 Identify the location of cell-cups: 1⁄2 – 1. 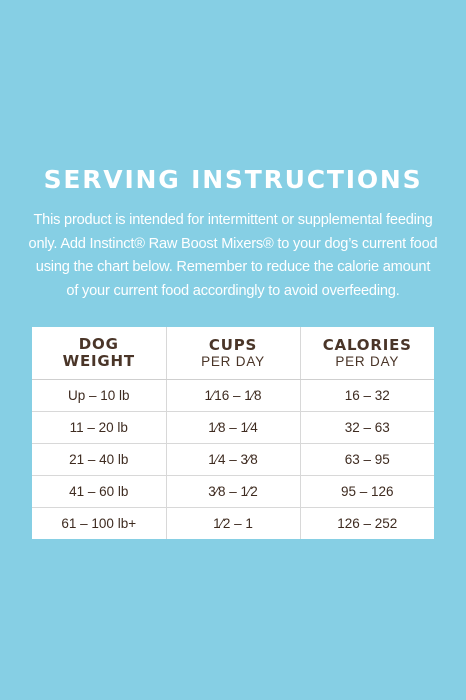
(232, 523).